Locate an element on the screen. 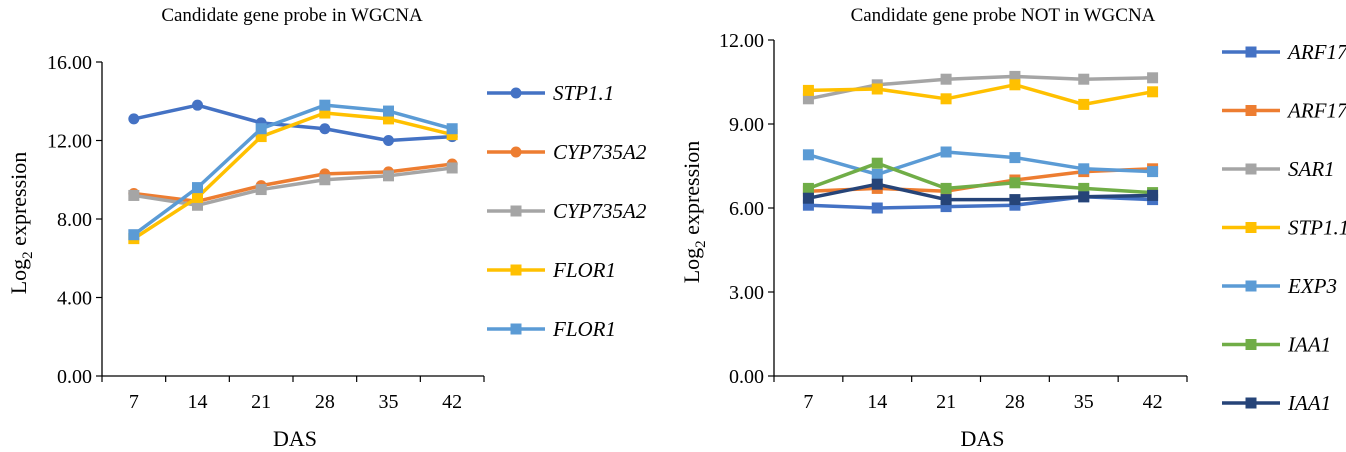 This screenshot has width=1346, height=452. legend-label: FLOR1 is located at coordinates (584, 329).